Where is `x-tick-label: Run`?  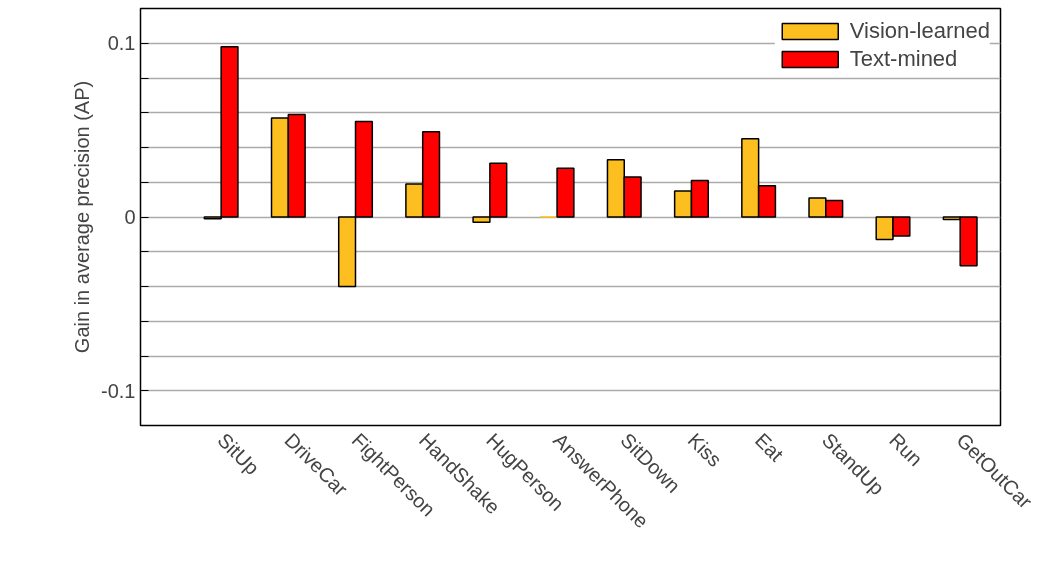
x-tick-label: Run is located at coordinates (906, 449).